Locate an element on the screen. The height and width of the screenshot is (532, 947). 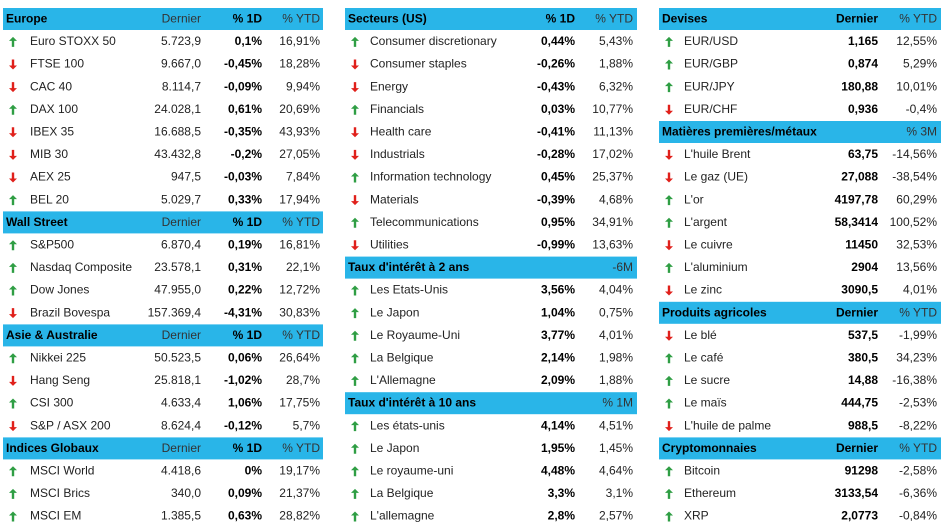
panel-title: Produits agricoles is located at coordinates (714, 312).